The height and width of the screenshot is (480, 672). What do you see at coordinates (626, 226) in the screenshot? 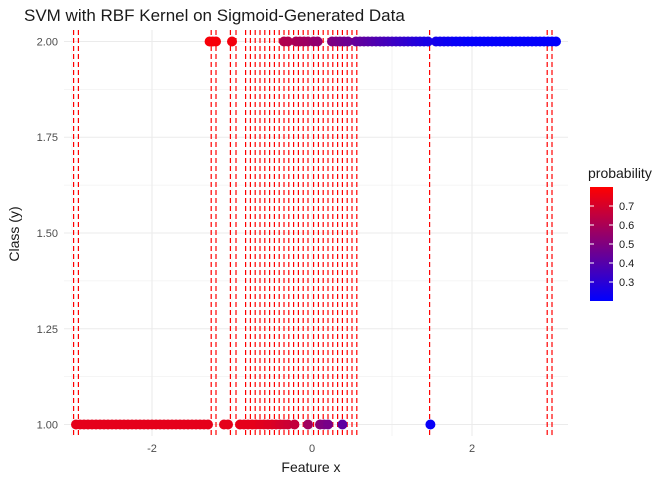
I see `legend-tick-label: 0.6` at bounding box center [626, 226].